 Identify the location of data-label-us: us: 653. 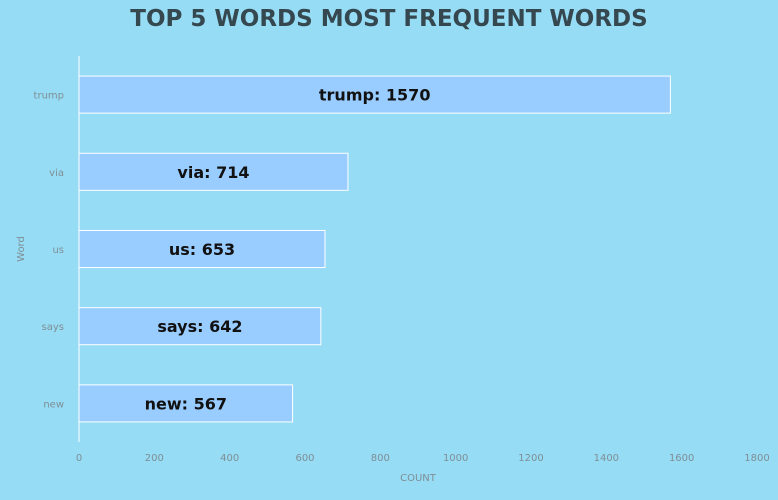
(202, 249).